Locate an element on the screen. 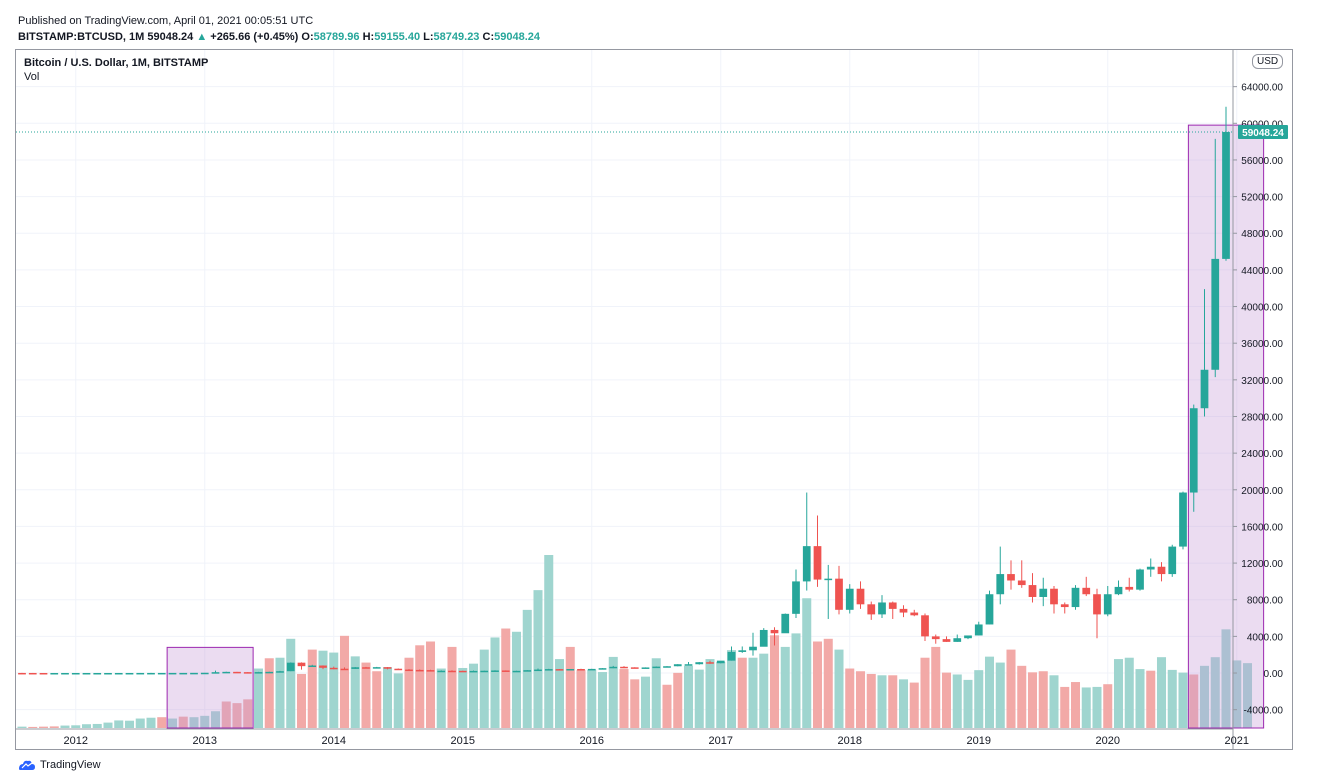 This screenshot has width=1320, height=784. y-tick-label: 24000.00 is located at coordinates (1262, 454).